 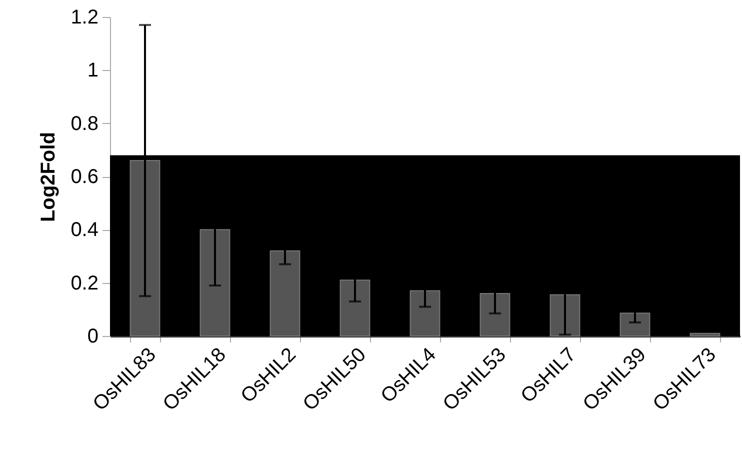 I want to click on y-tick-label: 1.2, so click(x=84, y=17).